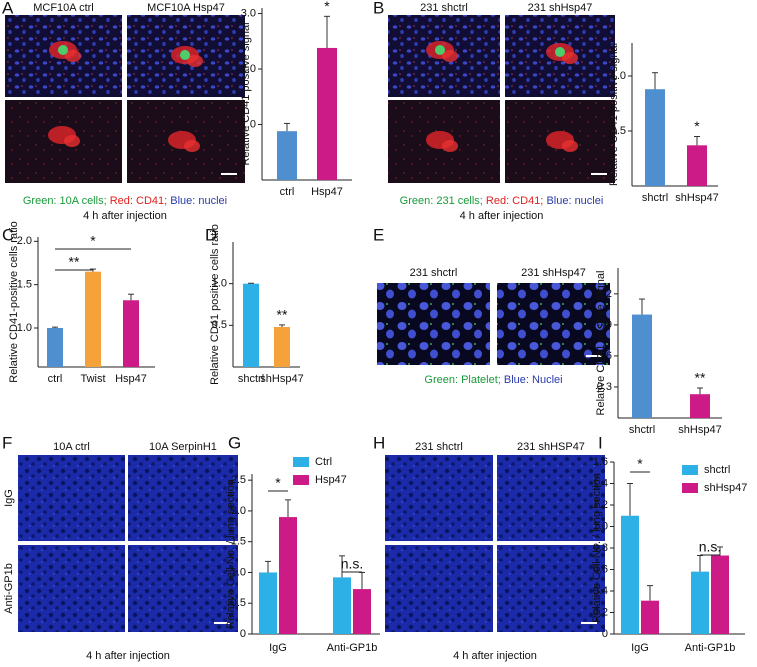  What do you see at coordinates (65, 201) in the screenshot?
I see `legend-part: Green: 10A cells;` at bounding box center [65, 201].